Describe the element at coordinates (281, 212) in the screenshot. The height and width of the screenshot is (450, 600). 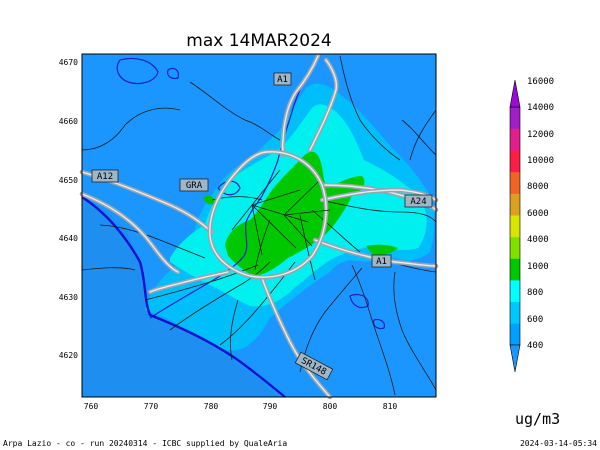
I see `city-center-lines` at that location.